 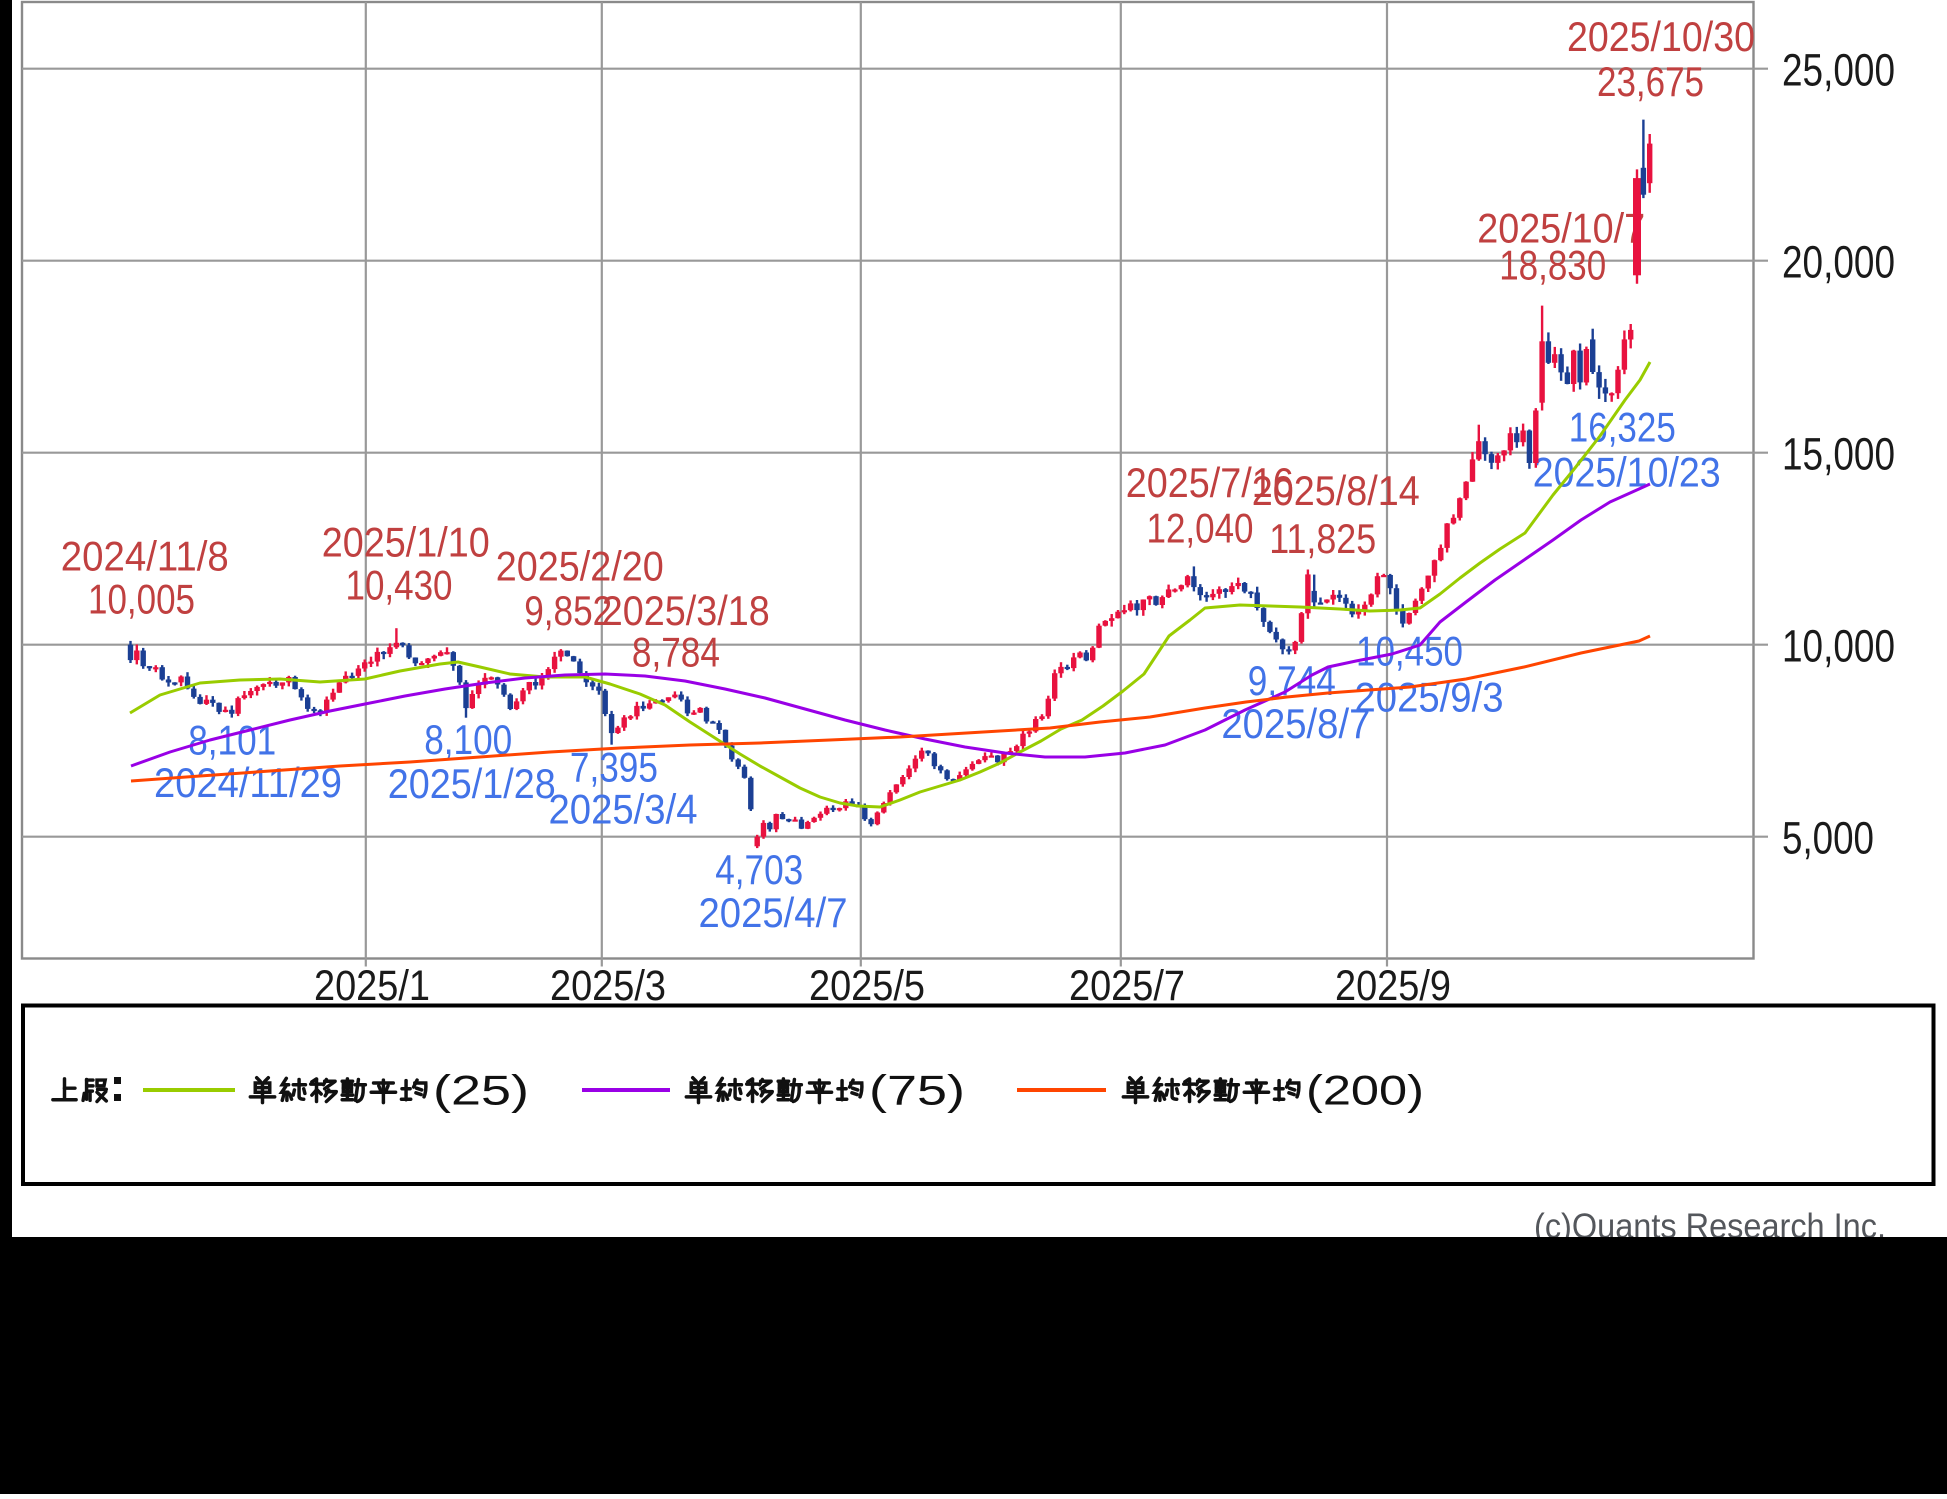 What do you see at coordinates (406, 542) in the screenshot?
I see `svg-text: 2025/1/10` at bounding box center [406, 542].